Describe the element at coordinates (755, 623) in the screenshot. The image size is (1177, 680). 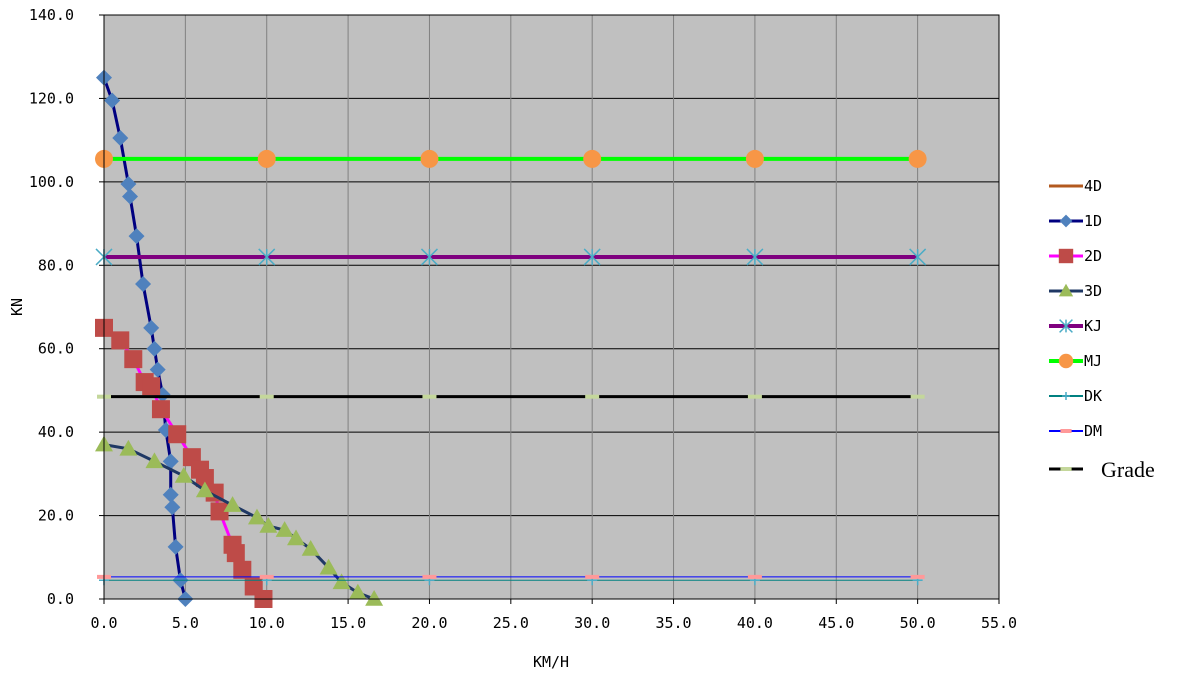
I see `x-tick-label: 40.0` at that location.